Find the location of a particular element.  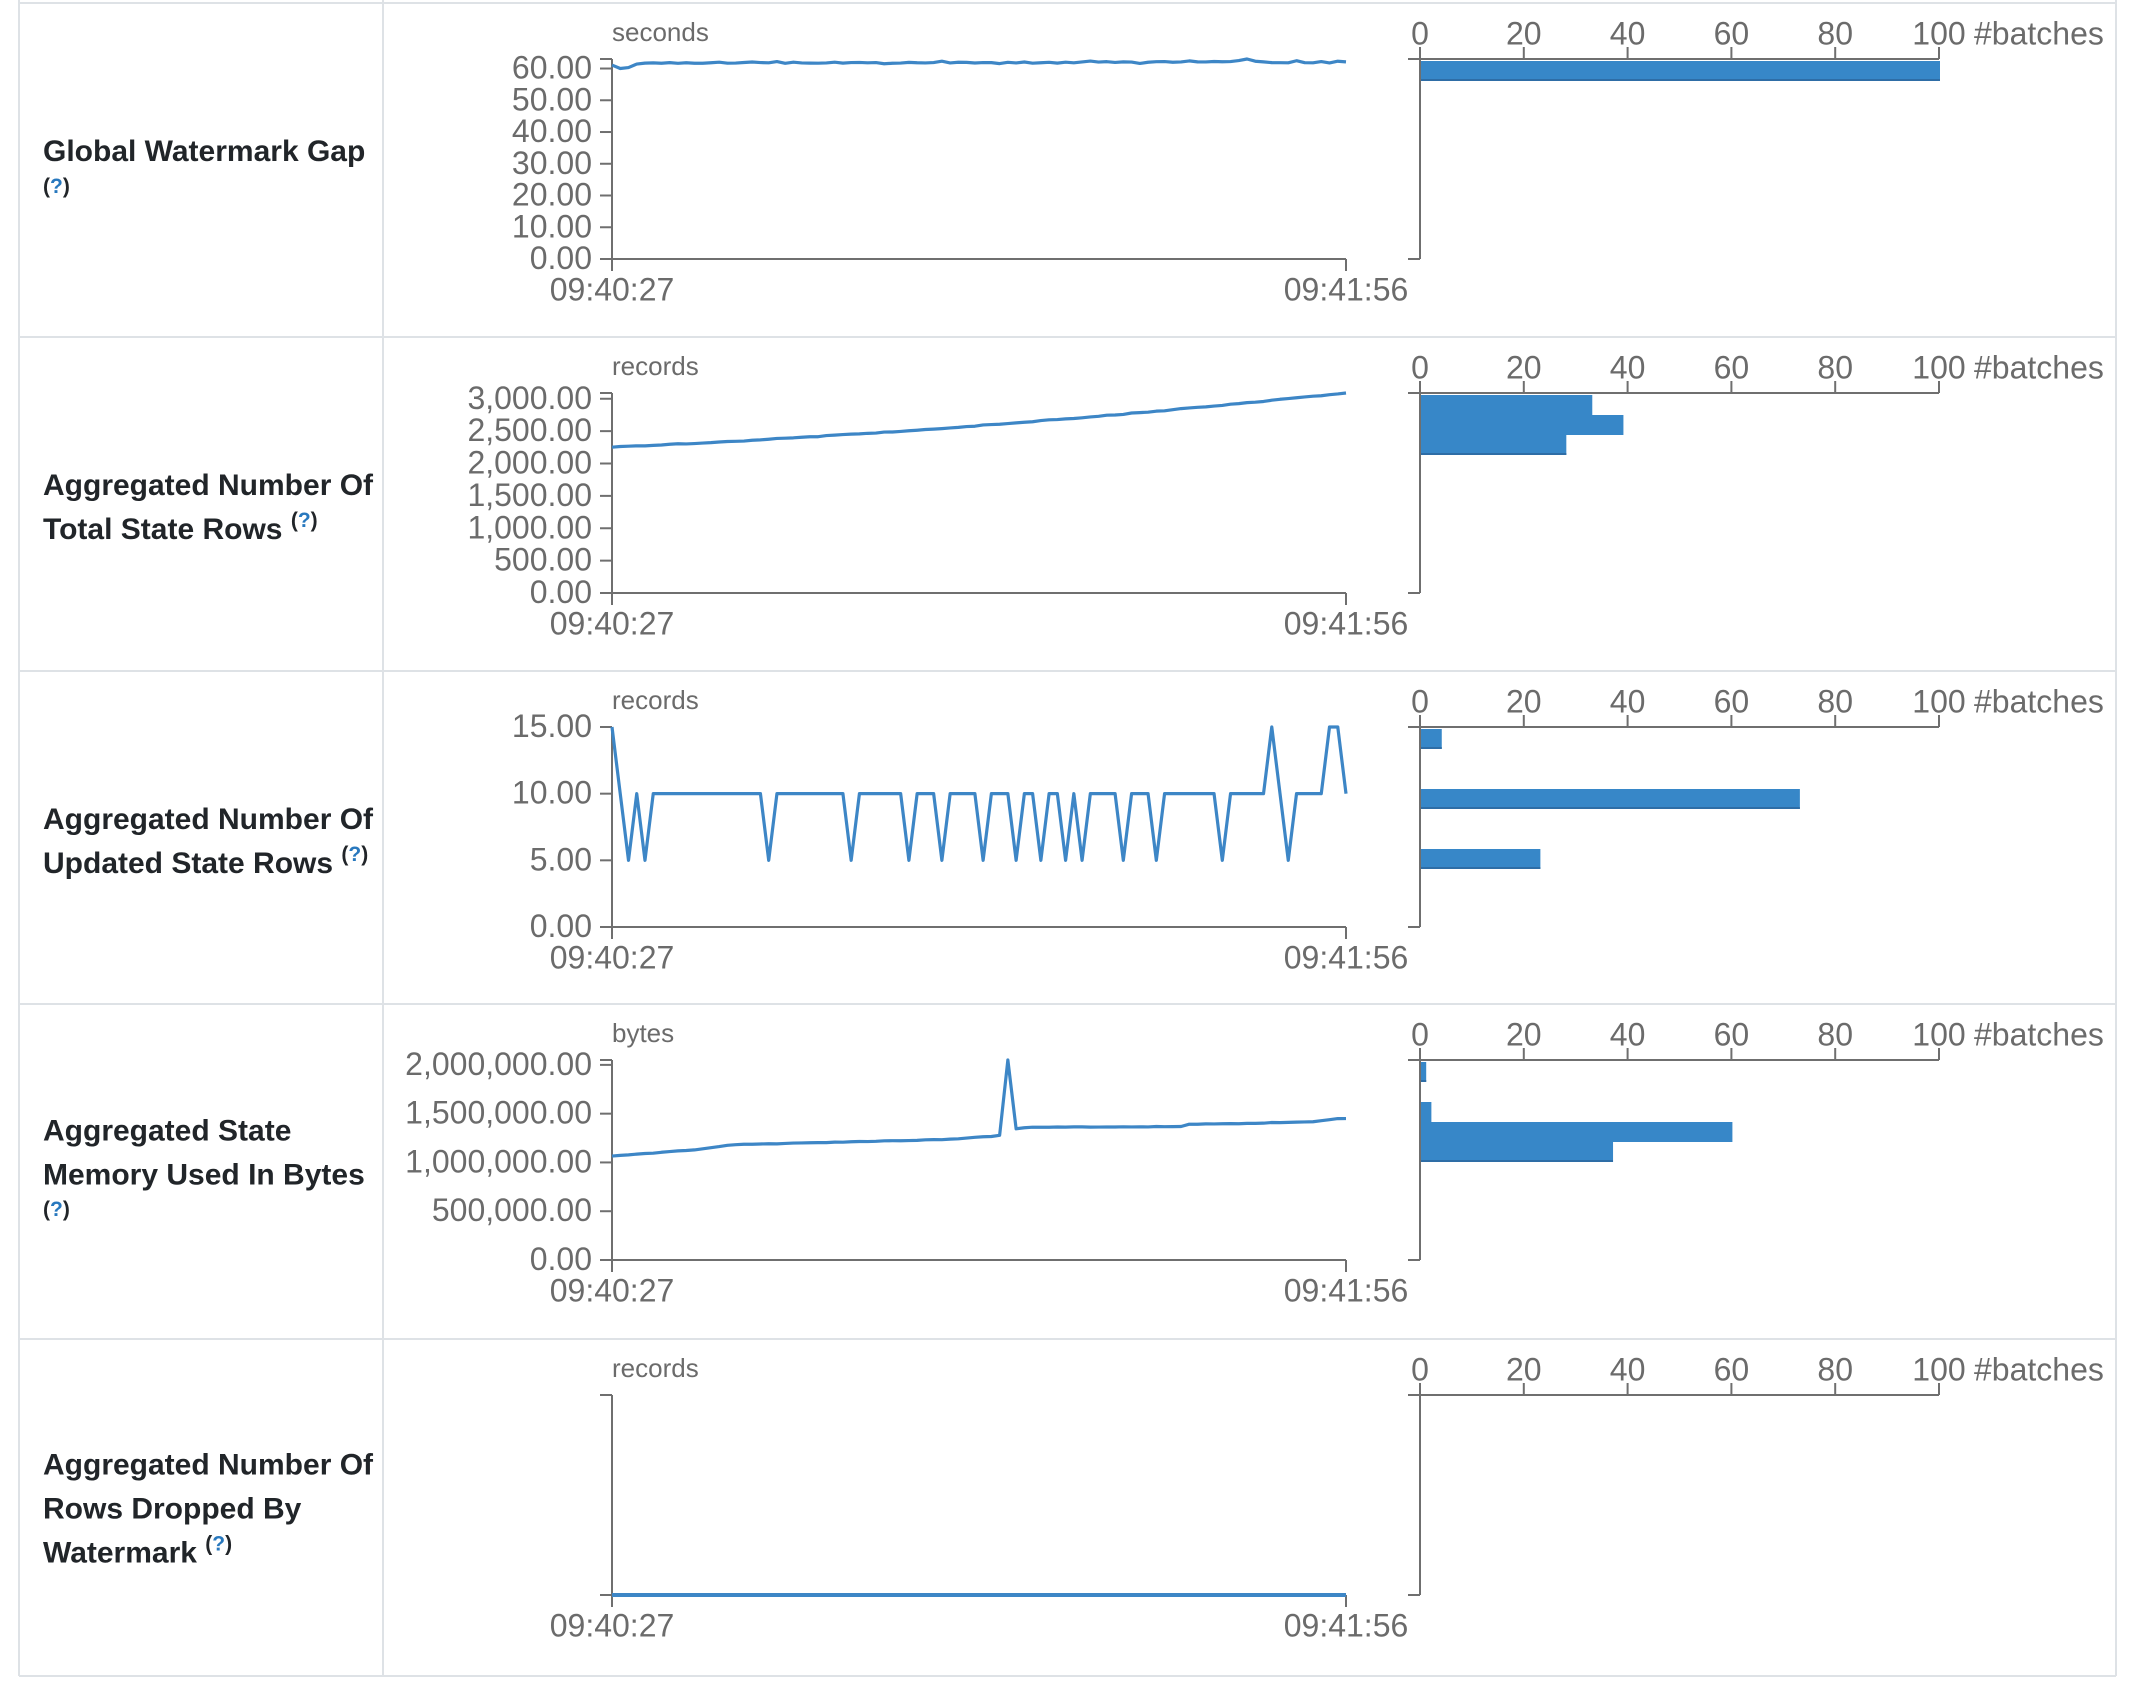

svg-text: seconds is located at coordinates (660, 32).